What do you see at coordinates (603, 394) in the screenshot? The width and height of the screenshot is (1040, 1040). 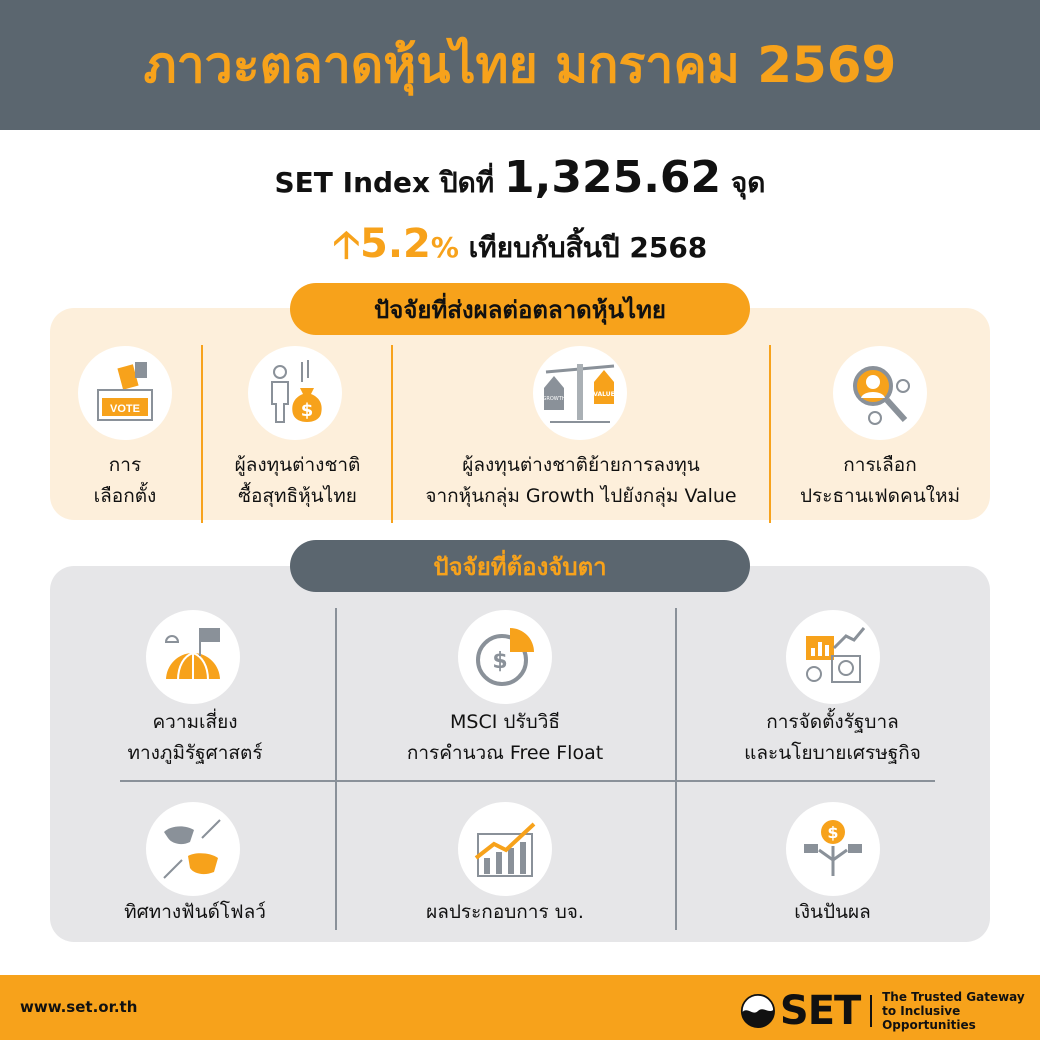 I see `svg-text: VALUE` at bounding box center [603, 394].